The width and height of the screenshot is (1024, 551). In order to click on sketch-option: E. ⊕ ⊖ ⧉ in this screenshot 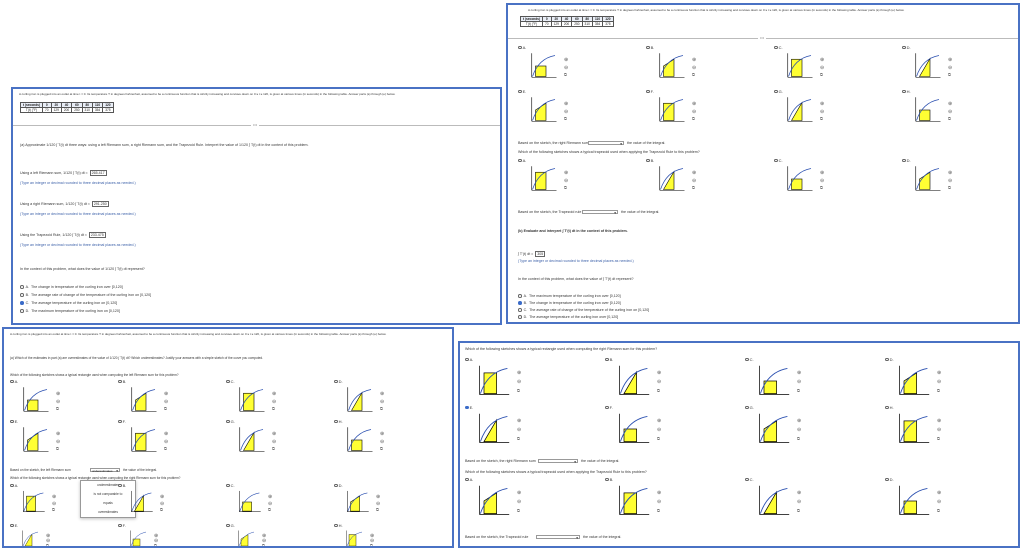, I will do `click(580, 113)`.